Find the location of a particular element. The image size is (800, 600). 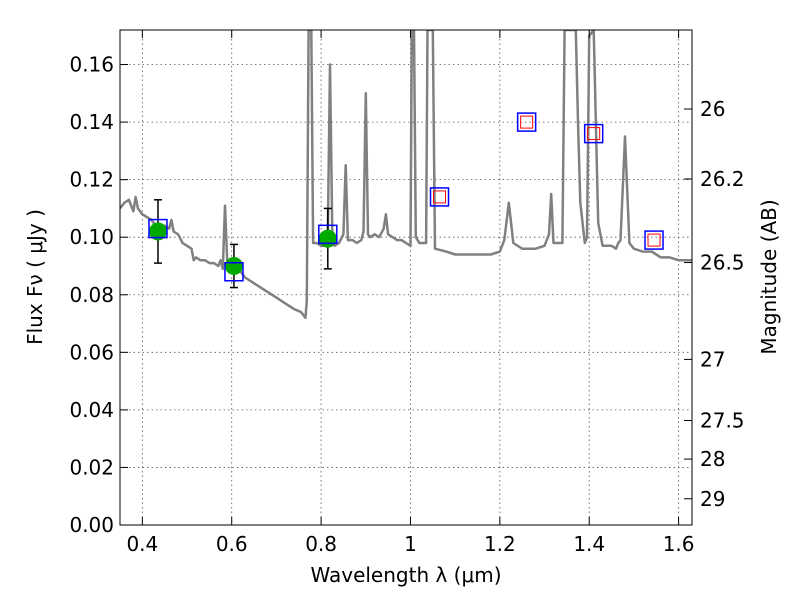

x-tick-label: 1.6 is located at coordinates (679, 544).